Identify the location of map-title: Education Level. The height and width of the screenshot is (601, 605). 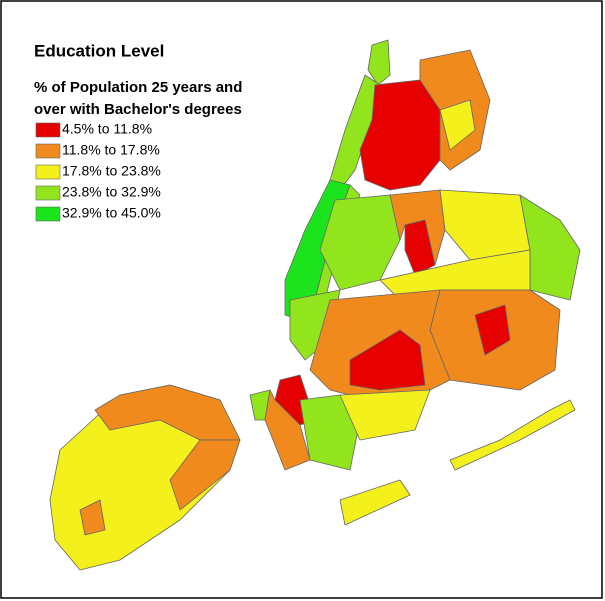
(99, 50).